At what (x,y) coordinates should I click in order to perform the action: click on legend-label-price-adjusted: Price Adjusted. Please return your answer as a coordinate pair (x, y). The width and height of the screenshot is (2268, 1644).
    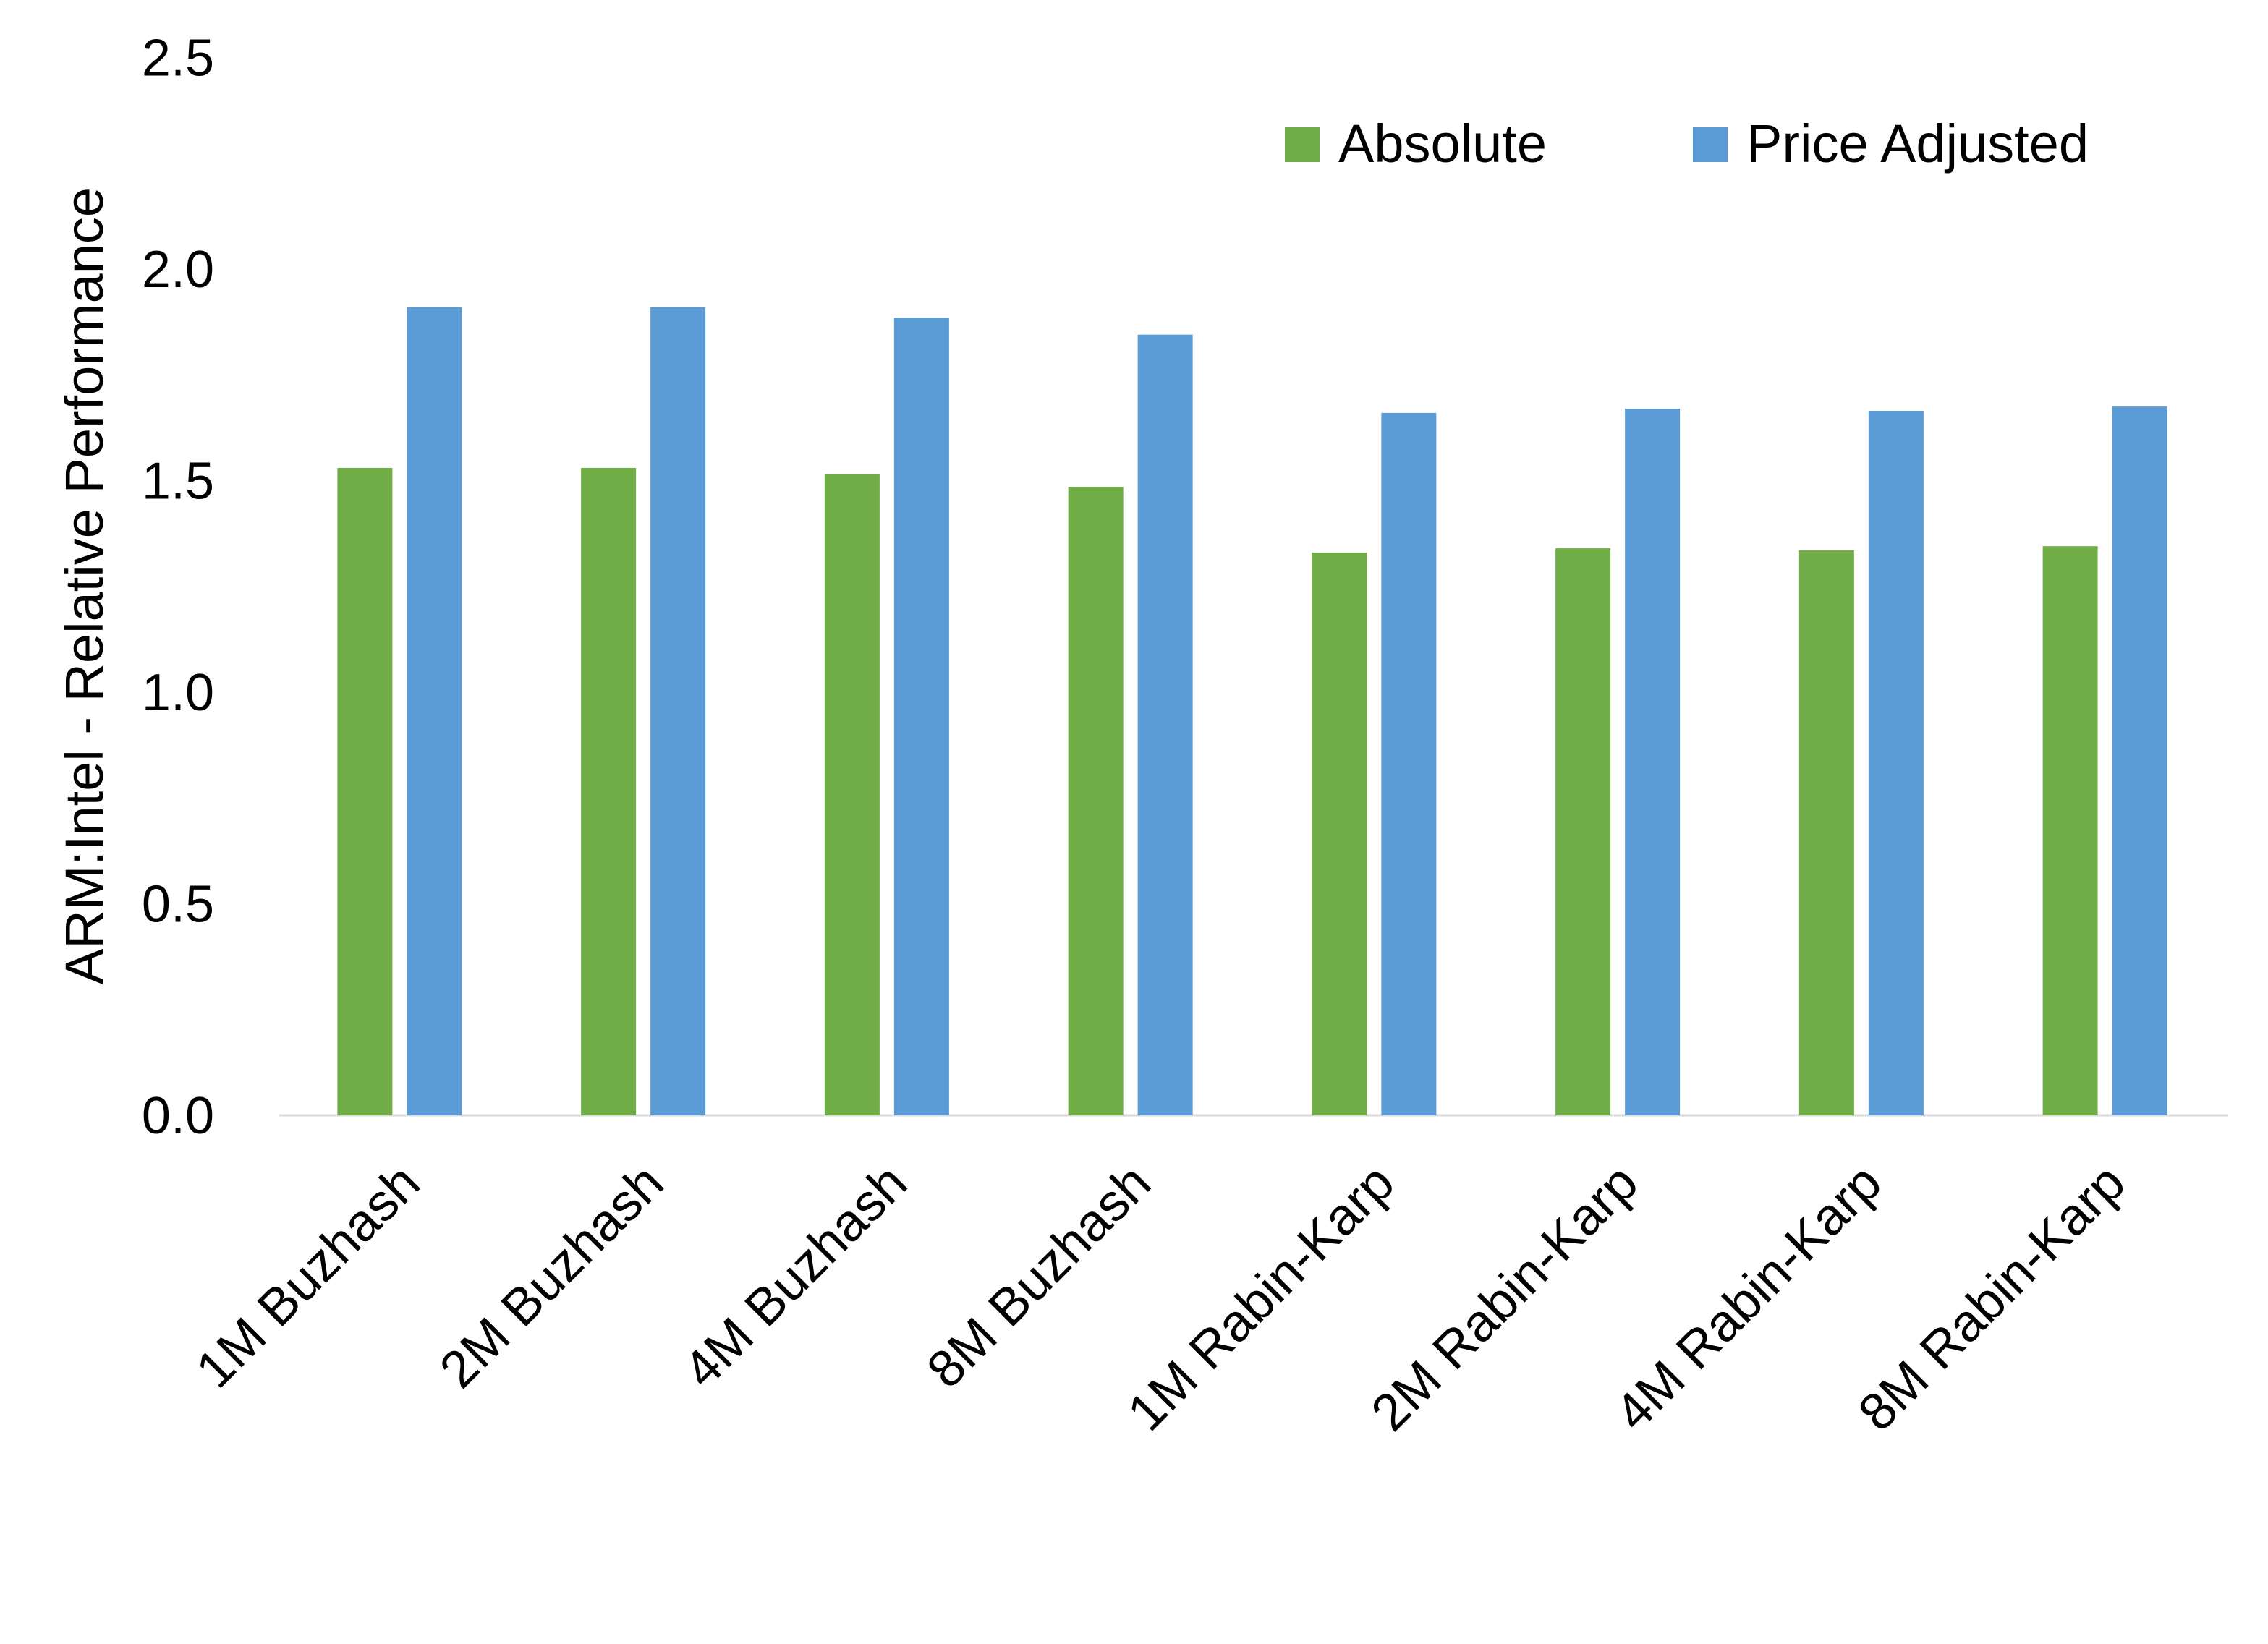
    Looking at the image, I should click on (1918, 144).